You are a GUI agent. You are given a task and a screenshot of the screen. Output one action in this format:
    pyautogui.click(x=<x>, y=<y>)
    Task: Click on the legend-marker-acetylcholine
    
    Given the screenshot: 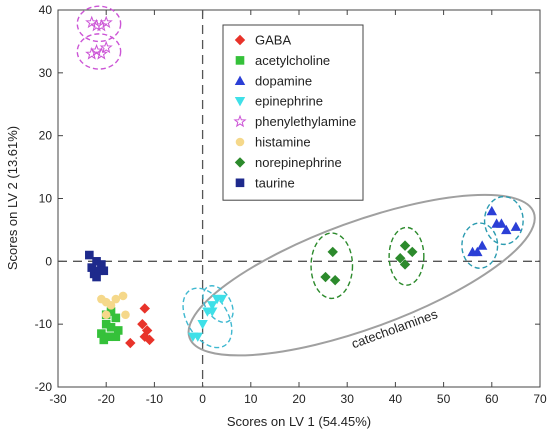 What is the action you would take?
    pyautogui.click(x=240, y=60)
    